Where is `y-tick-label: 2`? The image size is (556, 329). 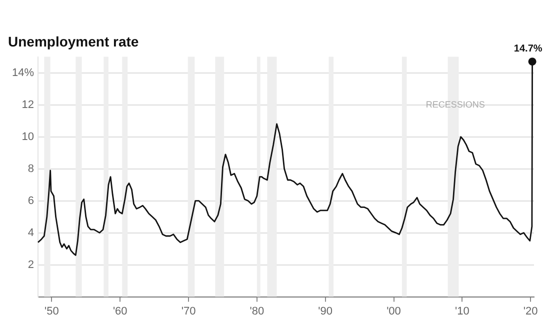
y-tick-label: 2 is located at coordinates (31, 264).